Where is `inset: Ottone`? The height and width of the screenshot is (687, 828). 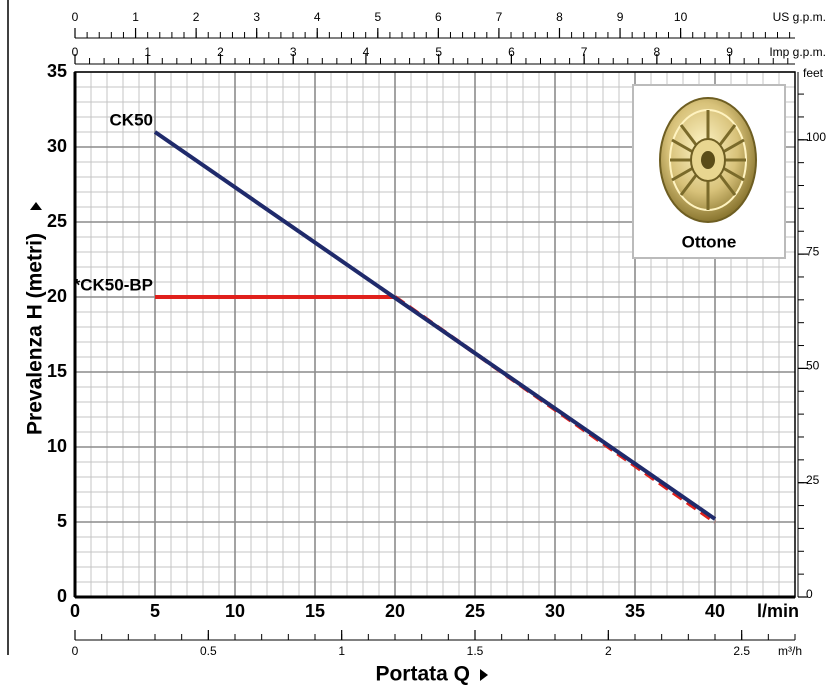
inset: Ottone is located at coordinates (709, 171).